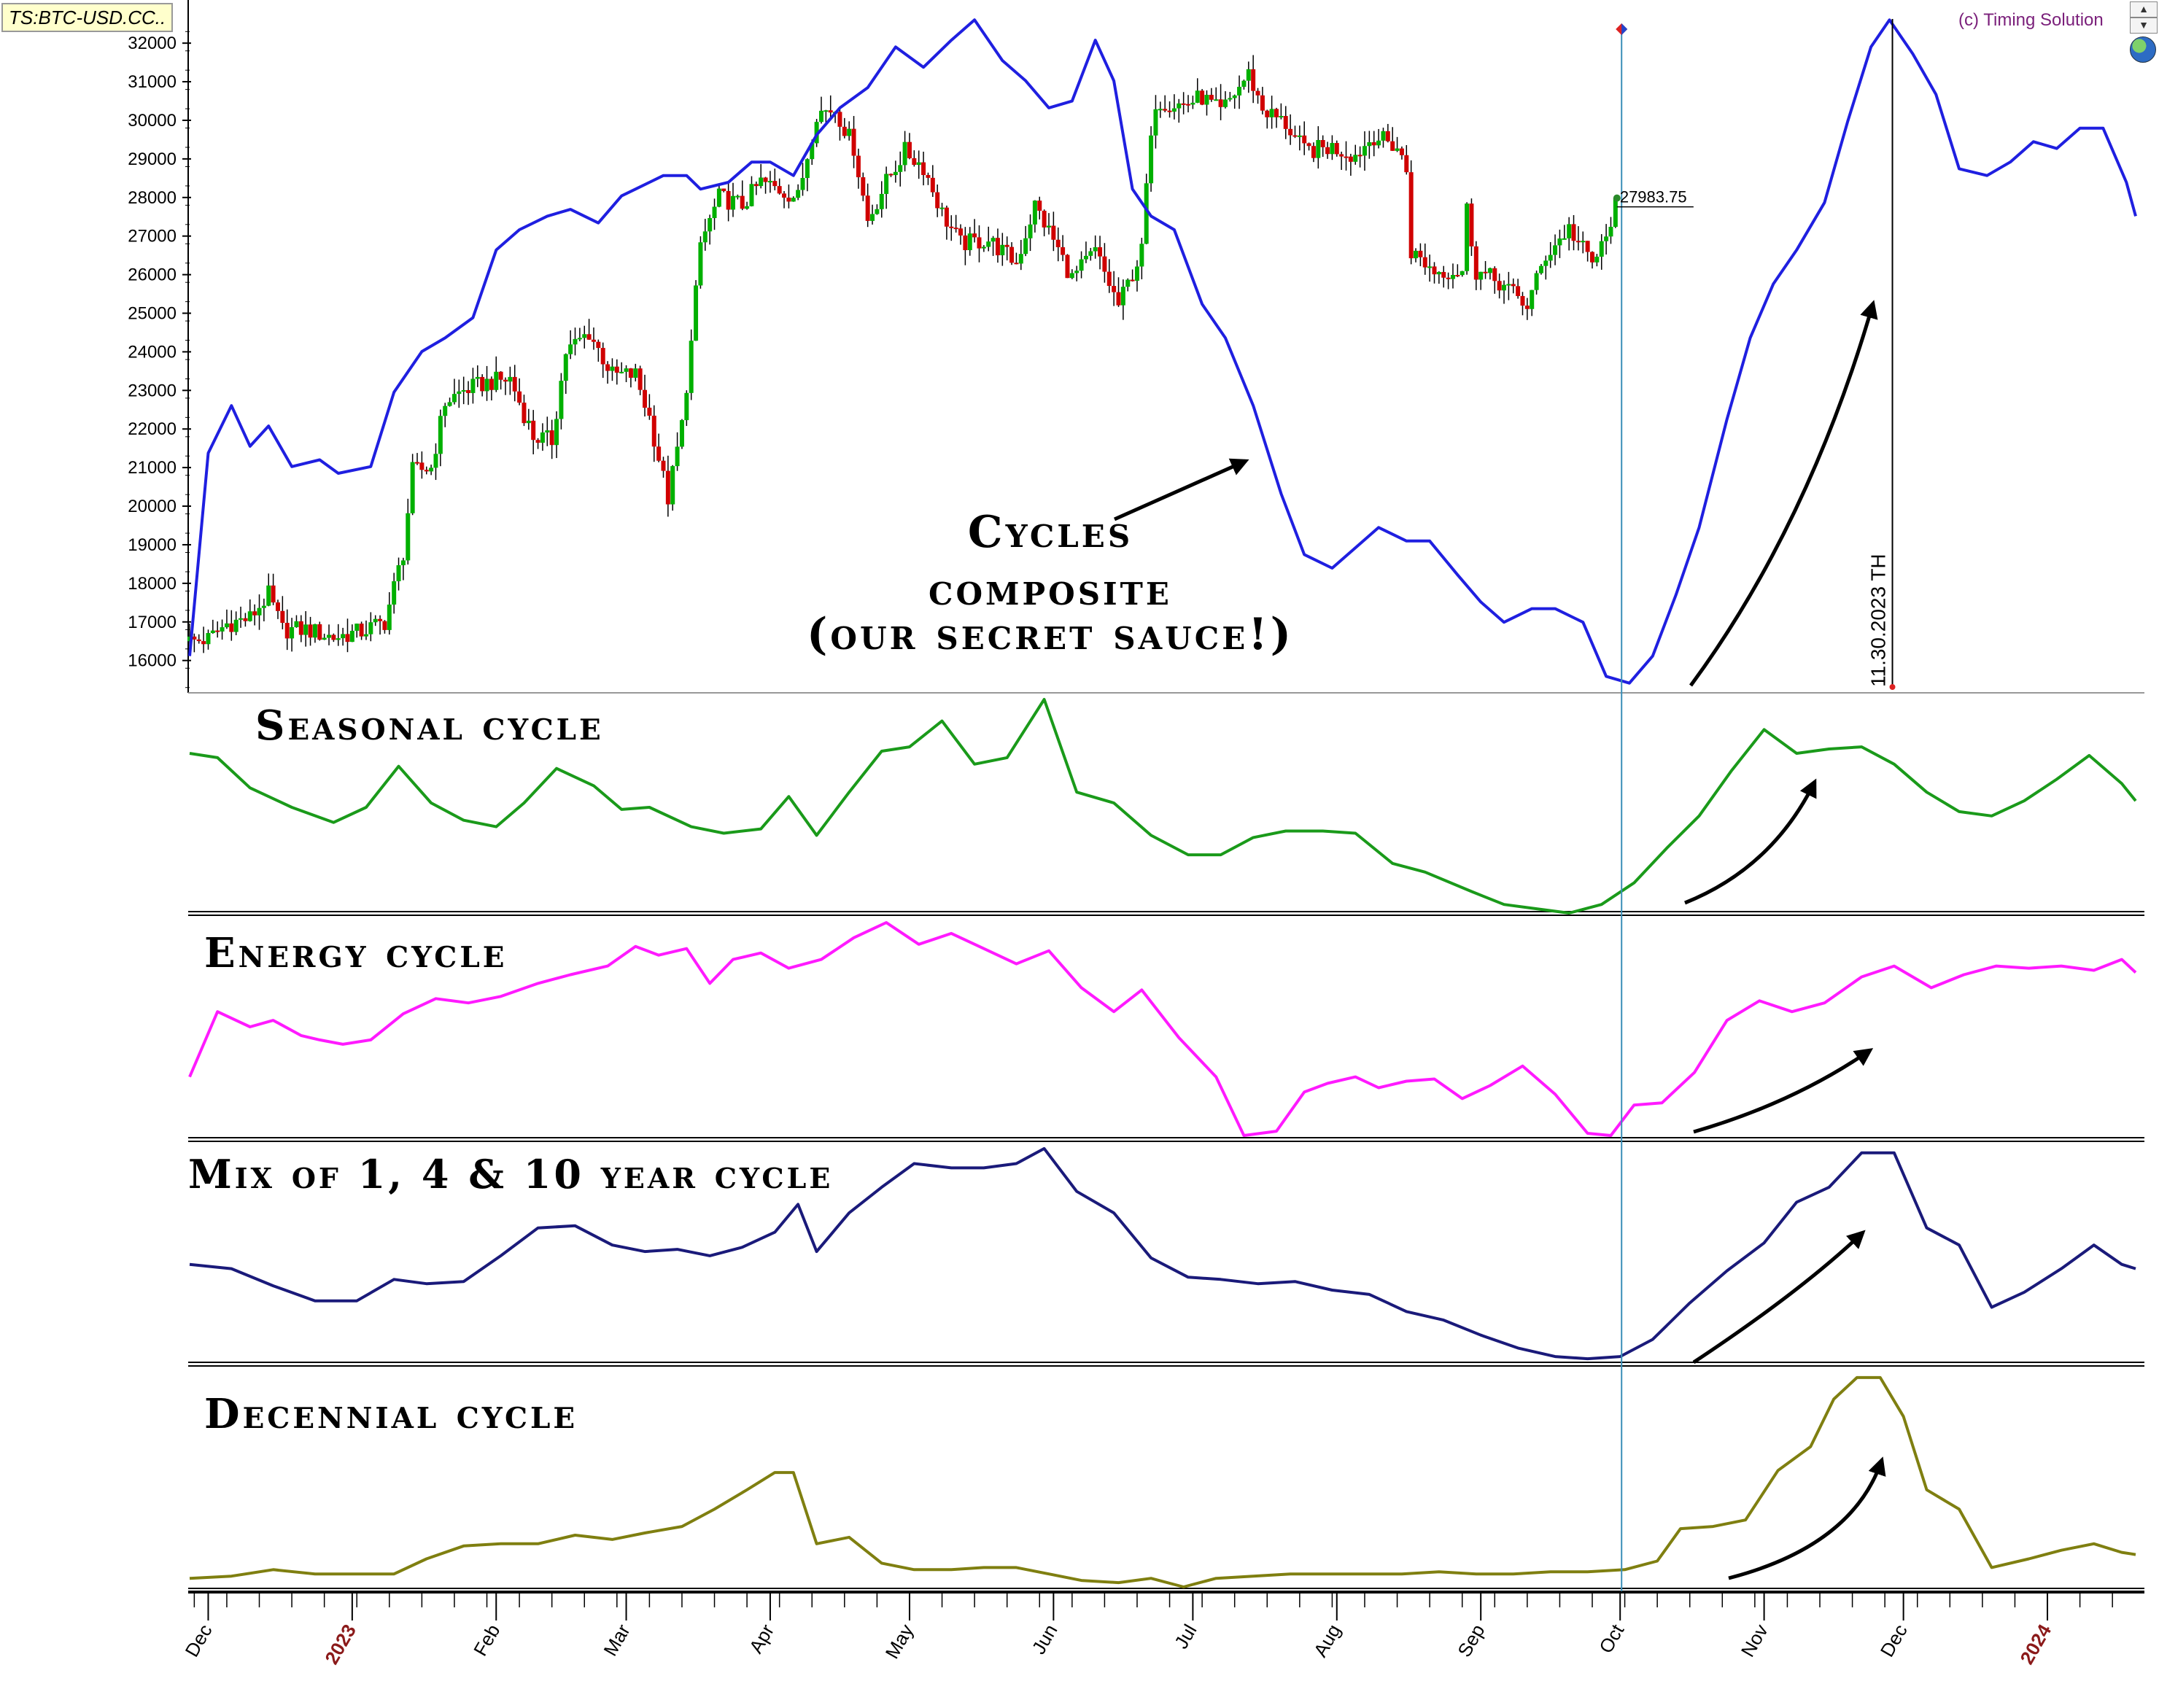 This screenshot has height=1708, width=2159. Describe the element at coordinates (1754, 1641) in the screenshot. I see `x-tick-label: Nov` at that location.